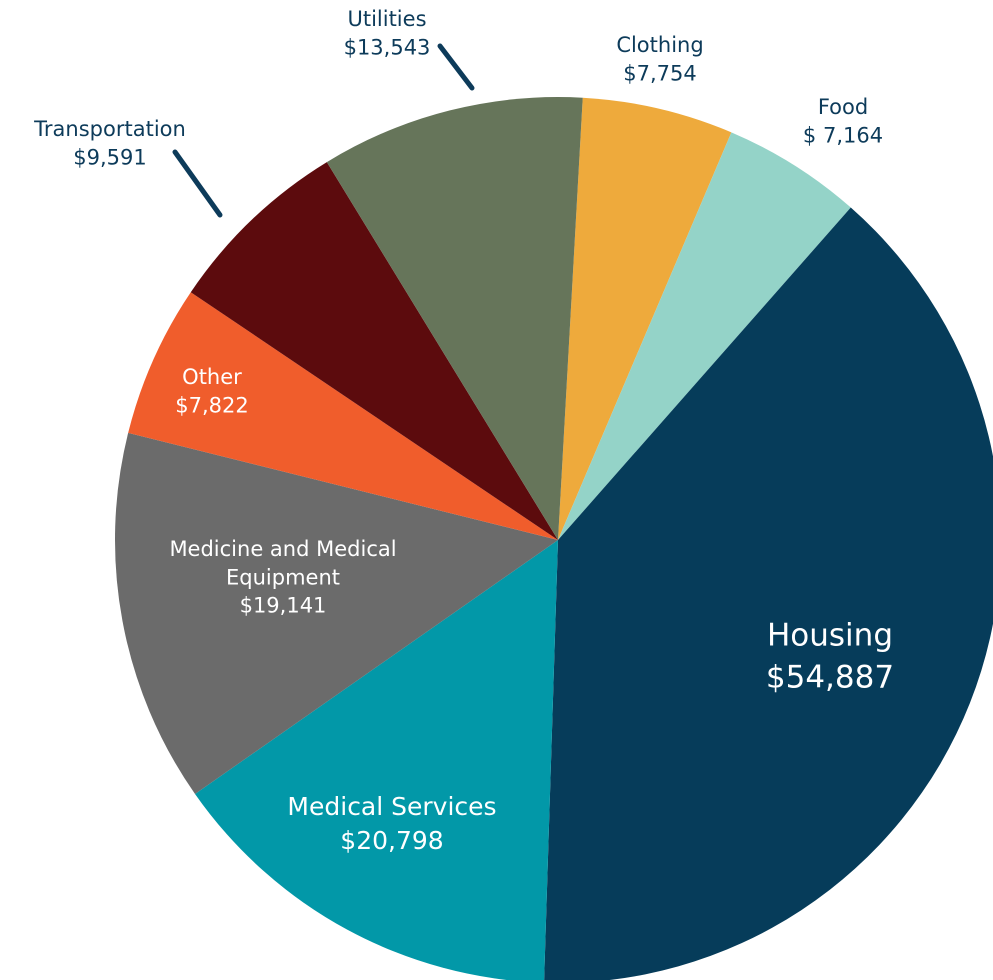 Image resolution: width=993 pixels, height=980 pixels. I want to click on value-label: $ 7,164, so click(843, 135).